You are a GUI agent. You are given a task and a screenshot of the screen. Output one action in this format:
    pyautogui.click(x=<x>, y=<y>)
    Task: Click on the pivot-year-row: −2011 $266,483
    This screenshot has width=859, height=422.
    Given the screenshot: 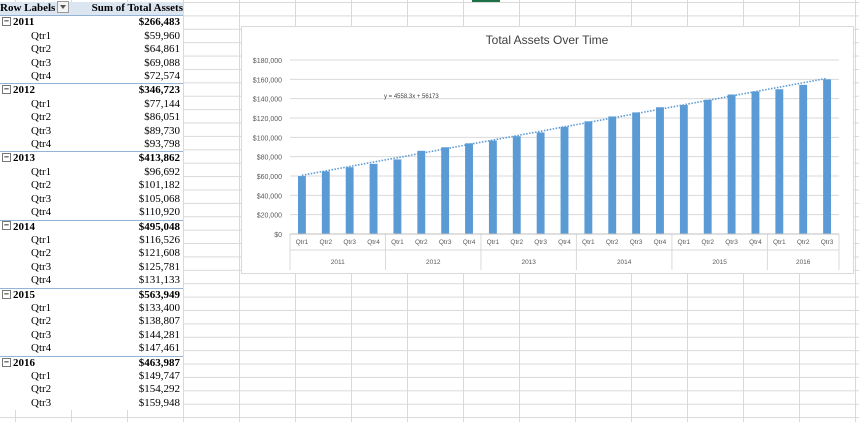 What is the action you would take?
    pyautogui.click(x=91, y=22)
    